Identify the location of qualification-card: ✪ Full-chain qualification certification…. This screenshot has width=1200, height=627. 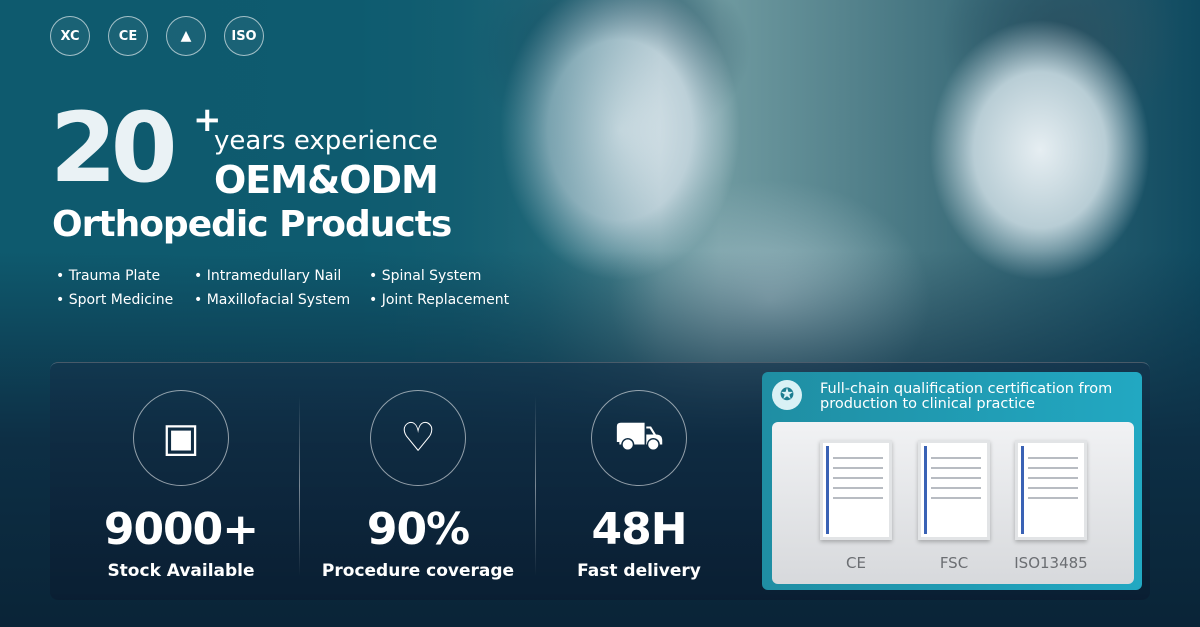
(952, 481).